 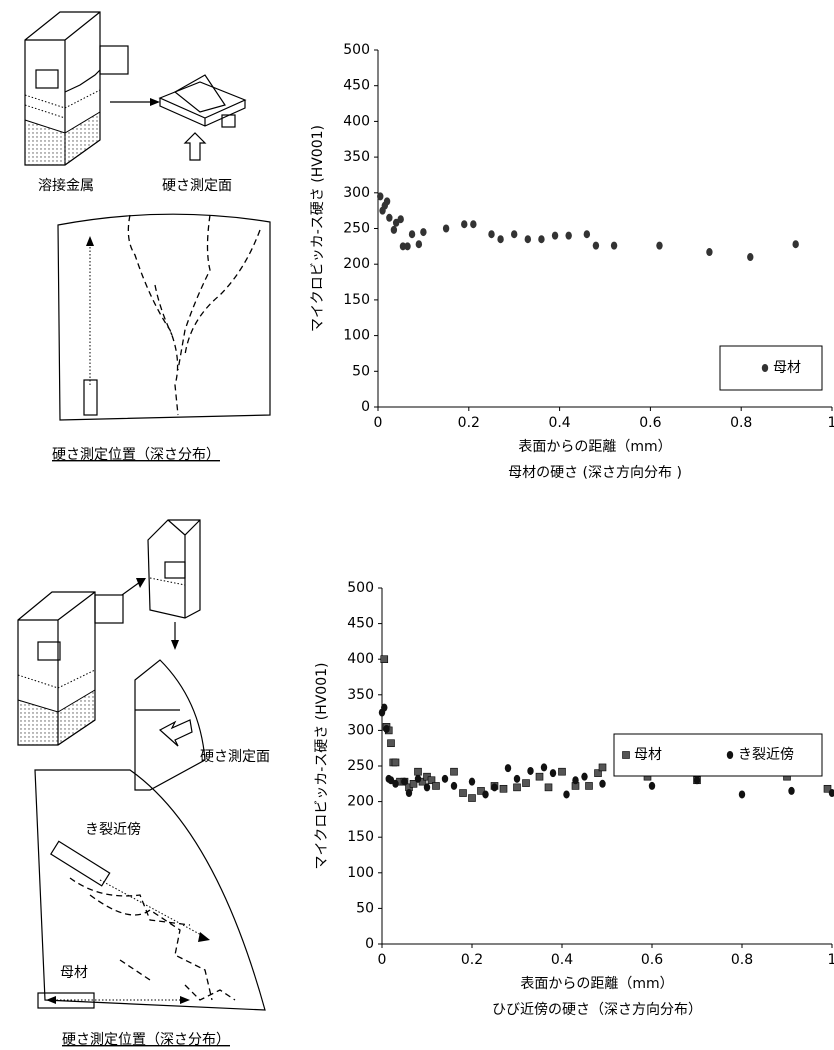 What do you see at coordinates (360, 588) in the screenshot?
I see `y-tick-label: 500` at bounding box center [360, 588].